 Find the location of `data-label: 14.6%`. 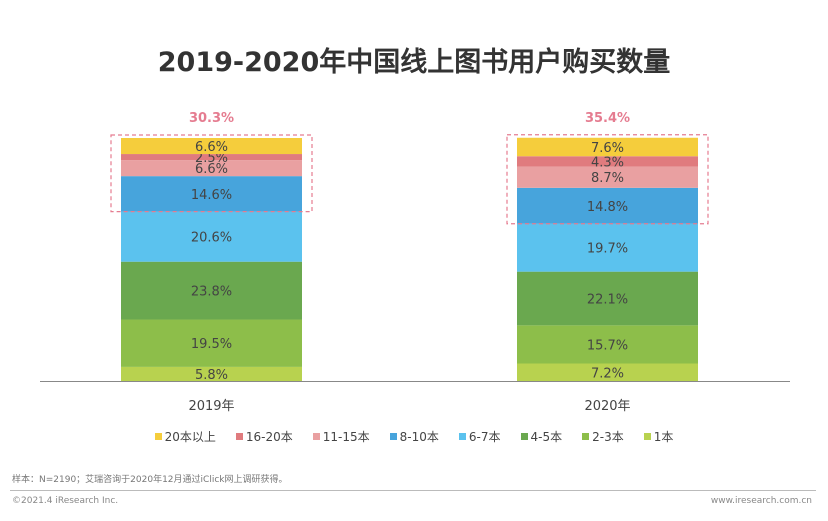

data-label: 14.6% is located at coordinates (211, 195).